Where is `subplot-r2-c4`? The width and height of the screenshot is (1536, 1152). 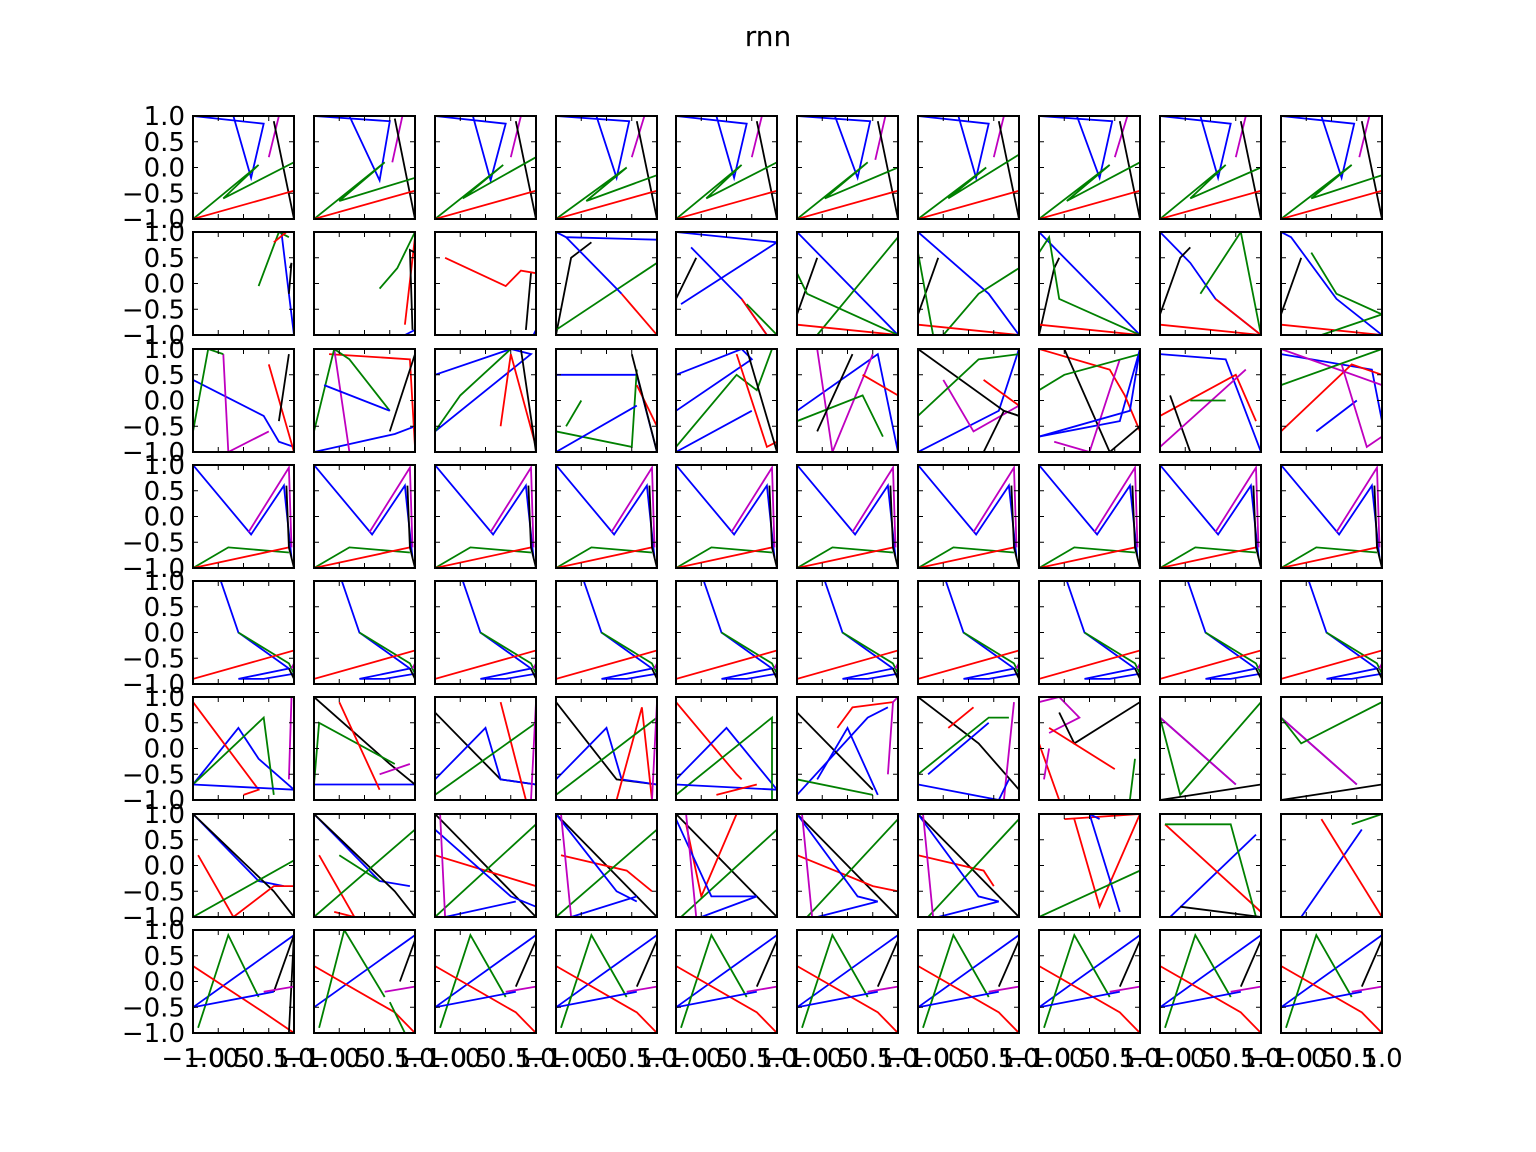
subplot-r2-c4 is located at coordinates (606, 283).